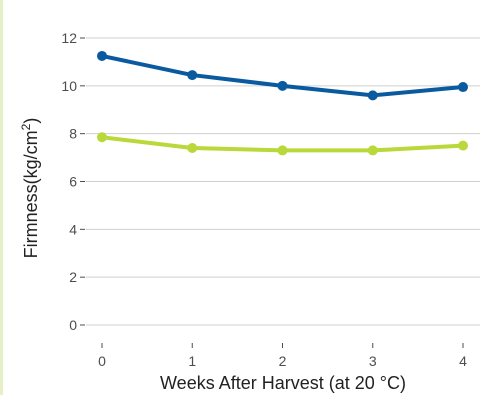 The image size is (480, 400). What do you see at coordinates (69, 38) in the screenshot?
I see `y-tick-label: 12` at bounding box center [69, 38].